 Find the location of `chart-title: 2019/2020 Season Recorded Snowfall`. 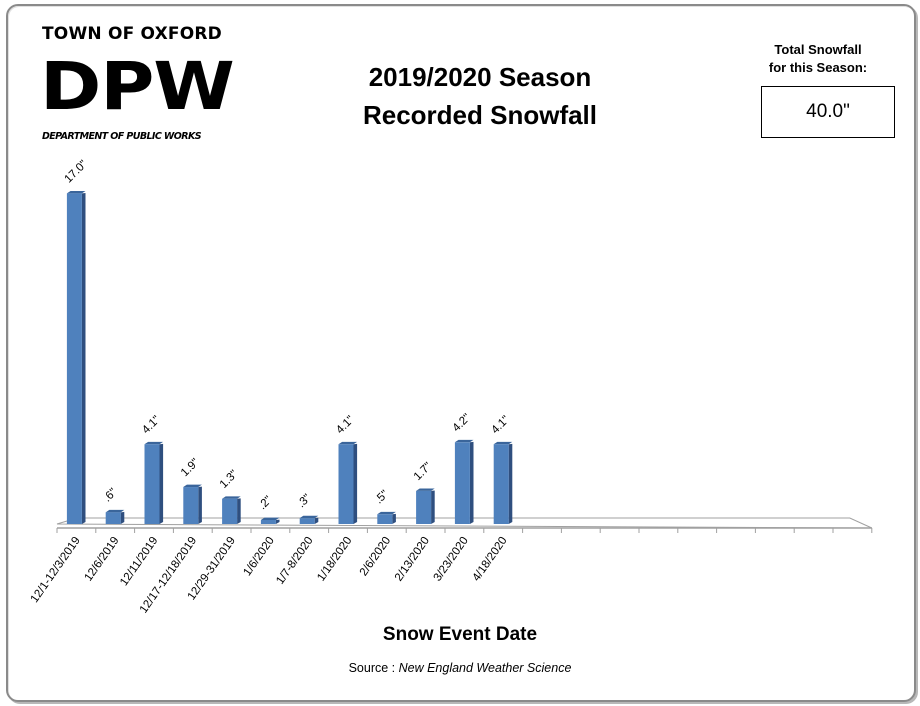

chart-title: 2019/2020 Season Recorded Snowfall is located at coordinates (480, 96).